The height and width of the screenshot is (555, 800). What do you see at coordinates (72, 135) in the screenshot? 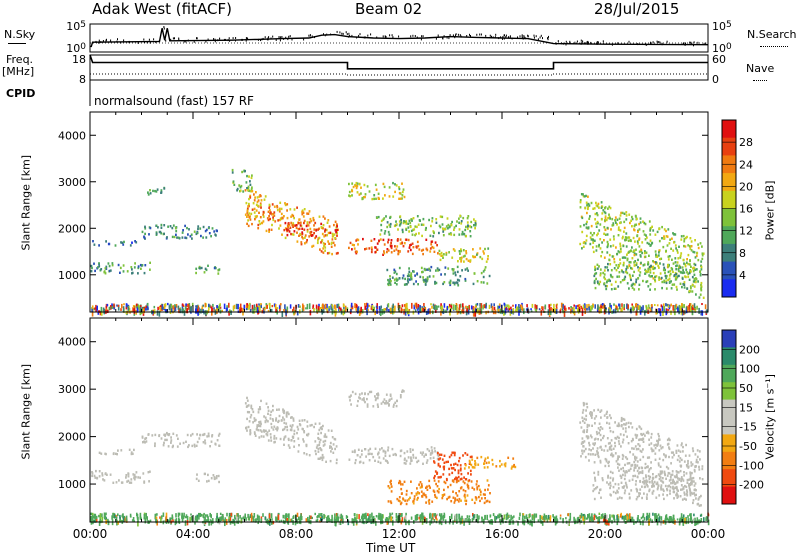
I see `y-tick-label: 4000` at bounding box center [72, 135].